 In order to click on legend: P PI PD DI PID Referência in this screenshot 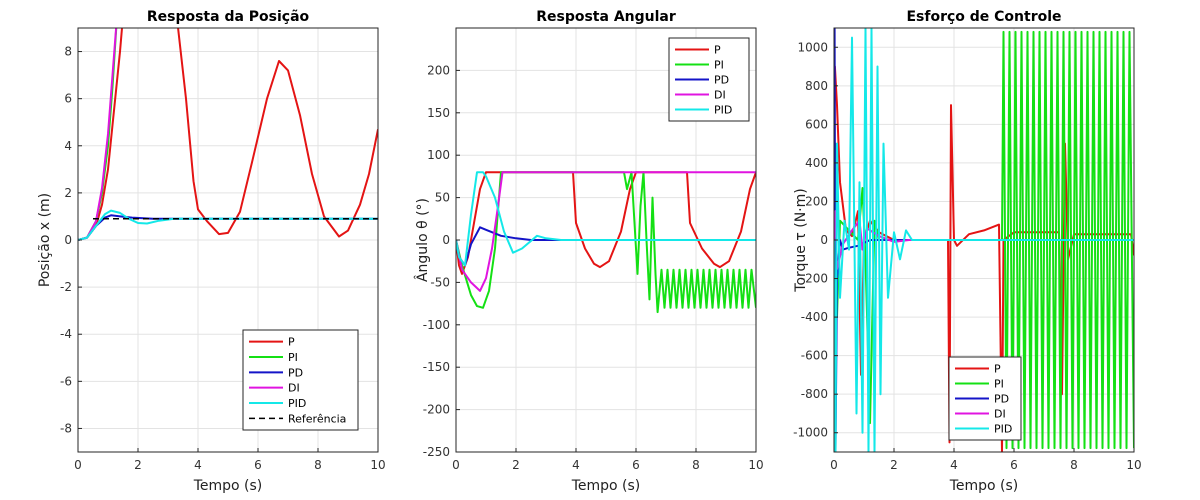, I will do `click(300, 380)`.